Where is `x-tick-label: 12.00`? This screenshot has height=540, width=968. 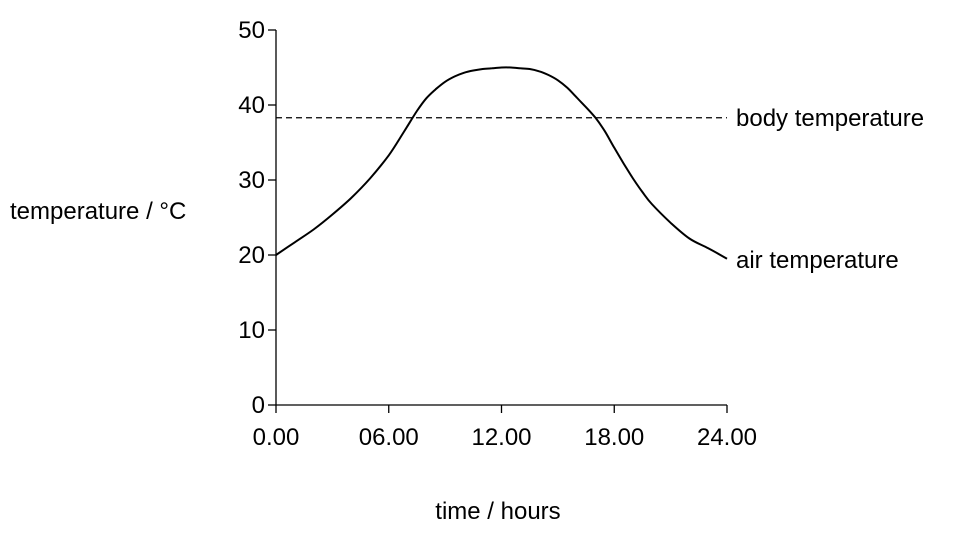 x-tick-label: 12.00 is located at coordinates (501, 437).